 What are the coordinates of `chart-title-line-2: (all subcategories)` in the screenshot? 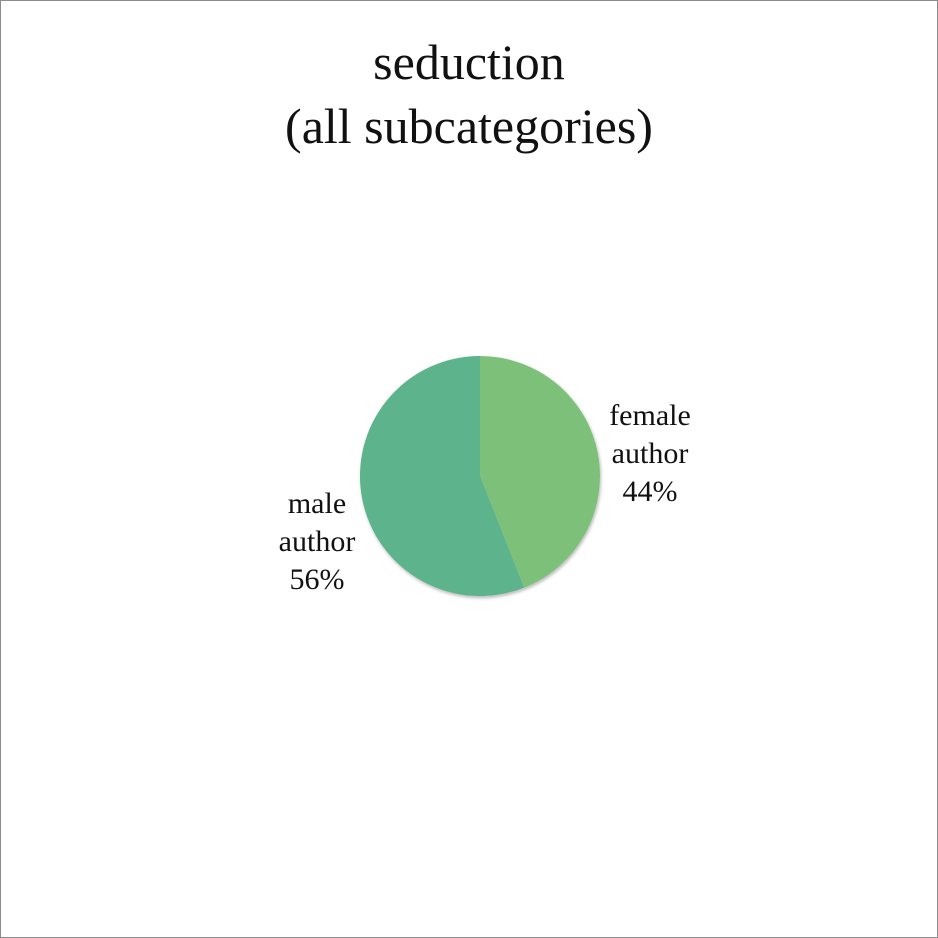 It's located at (469, 126).